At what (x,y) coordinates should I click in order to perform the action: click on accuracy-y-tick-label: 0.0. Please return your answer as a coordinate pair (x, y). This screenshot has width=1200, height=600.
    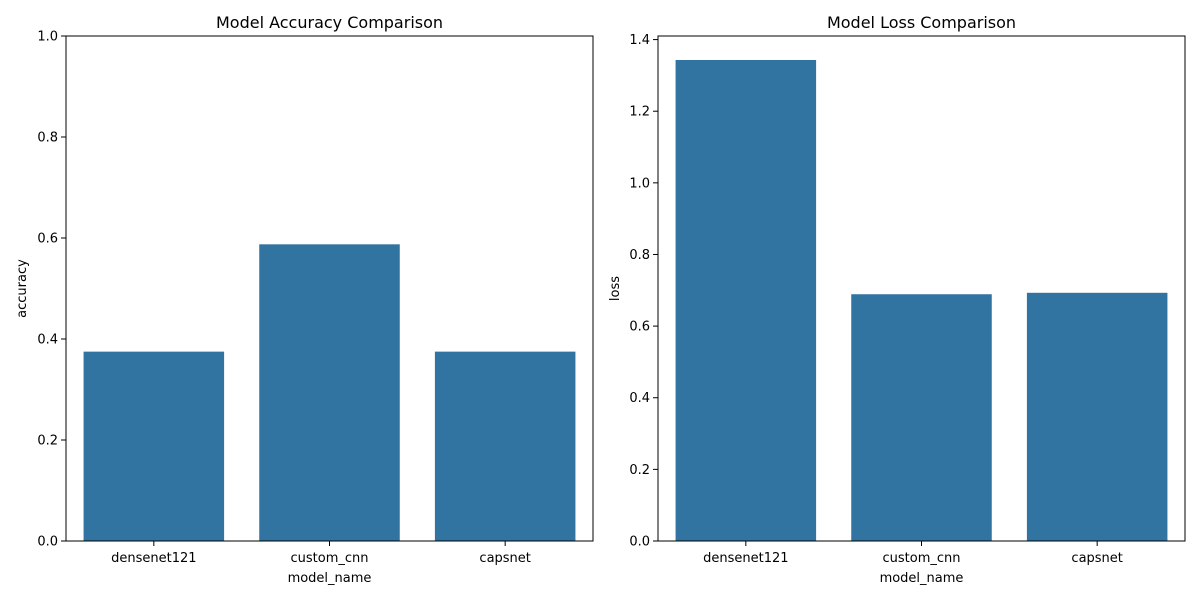
    Looking at the image, I should click on (47, 542).